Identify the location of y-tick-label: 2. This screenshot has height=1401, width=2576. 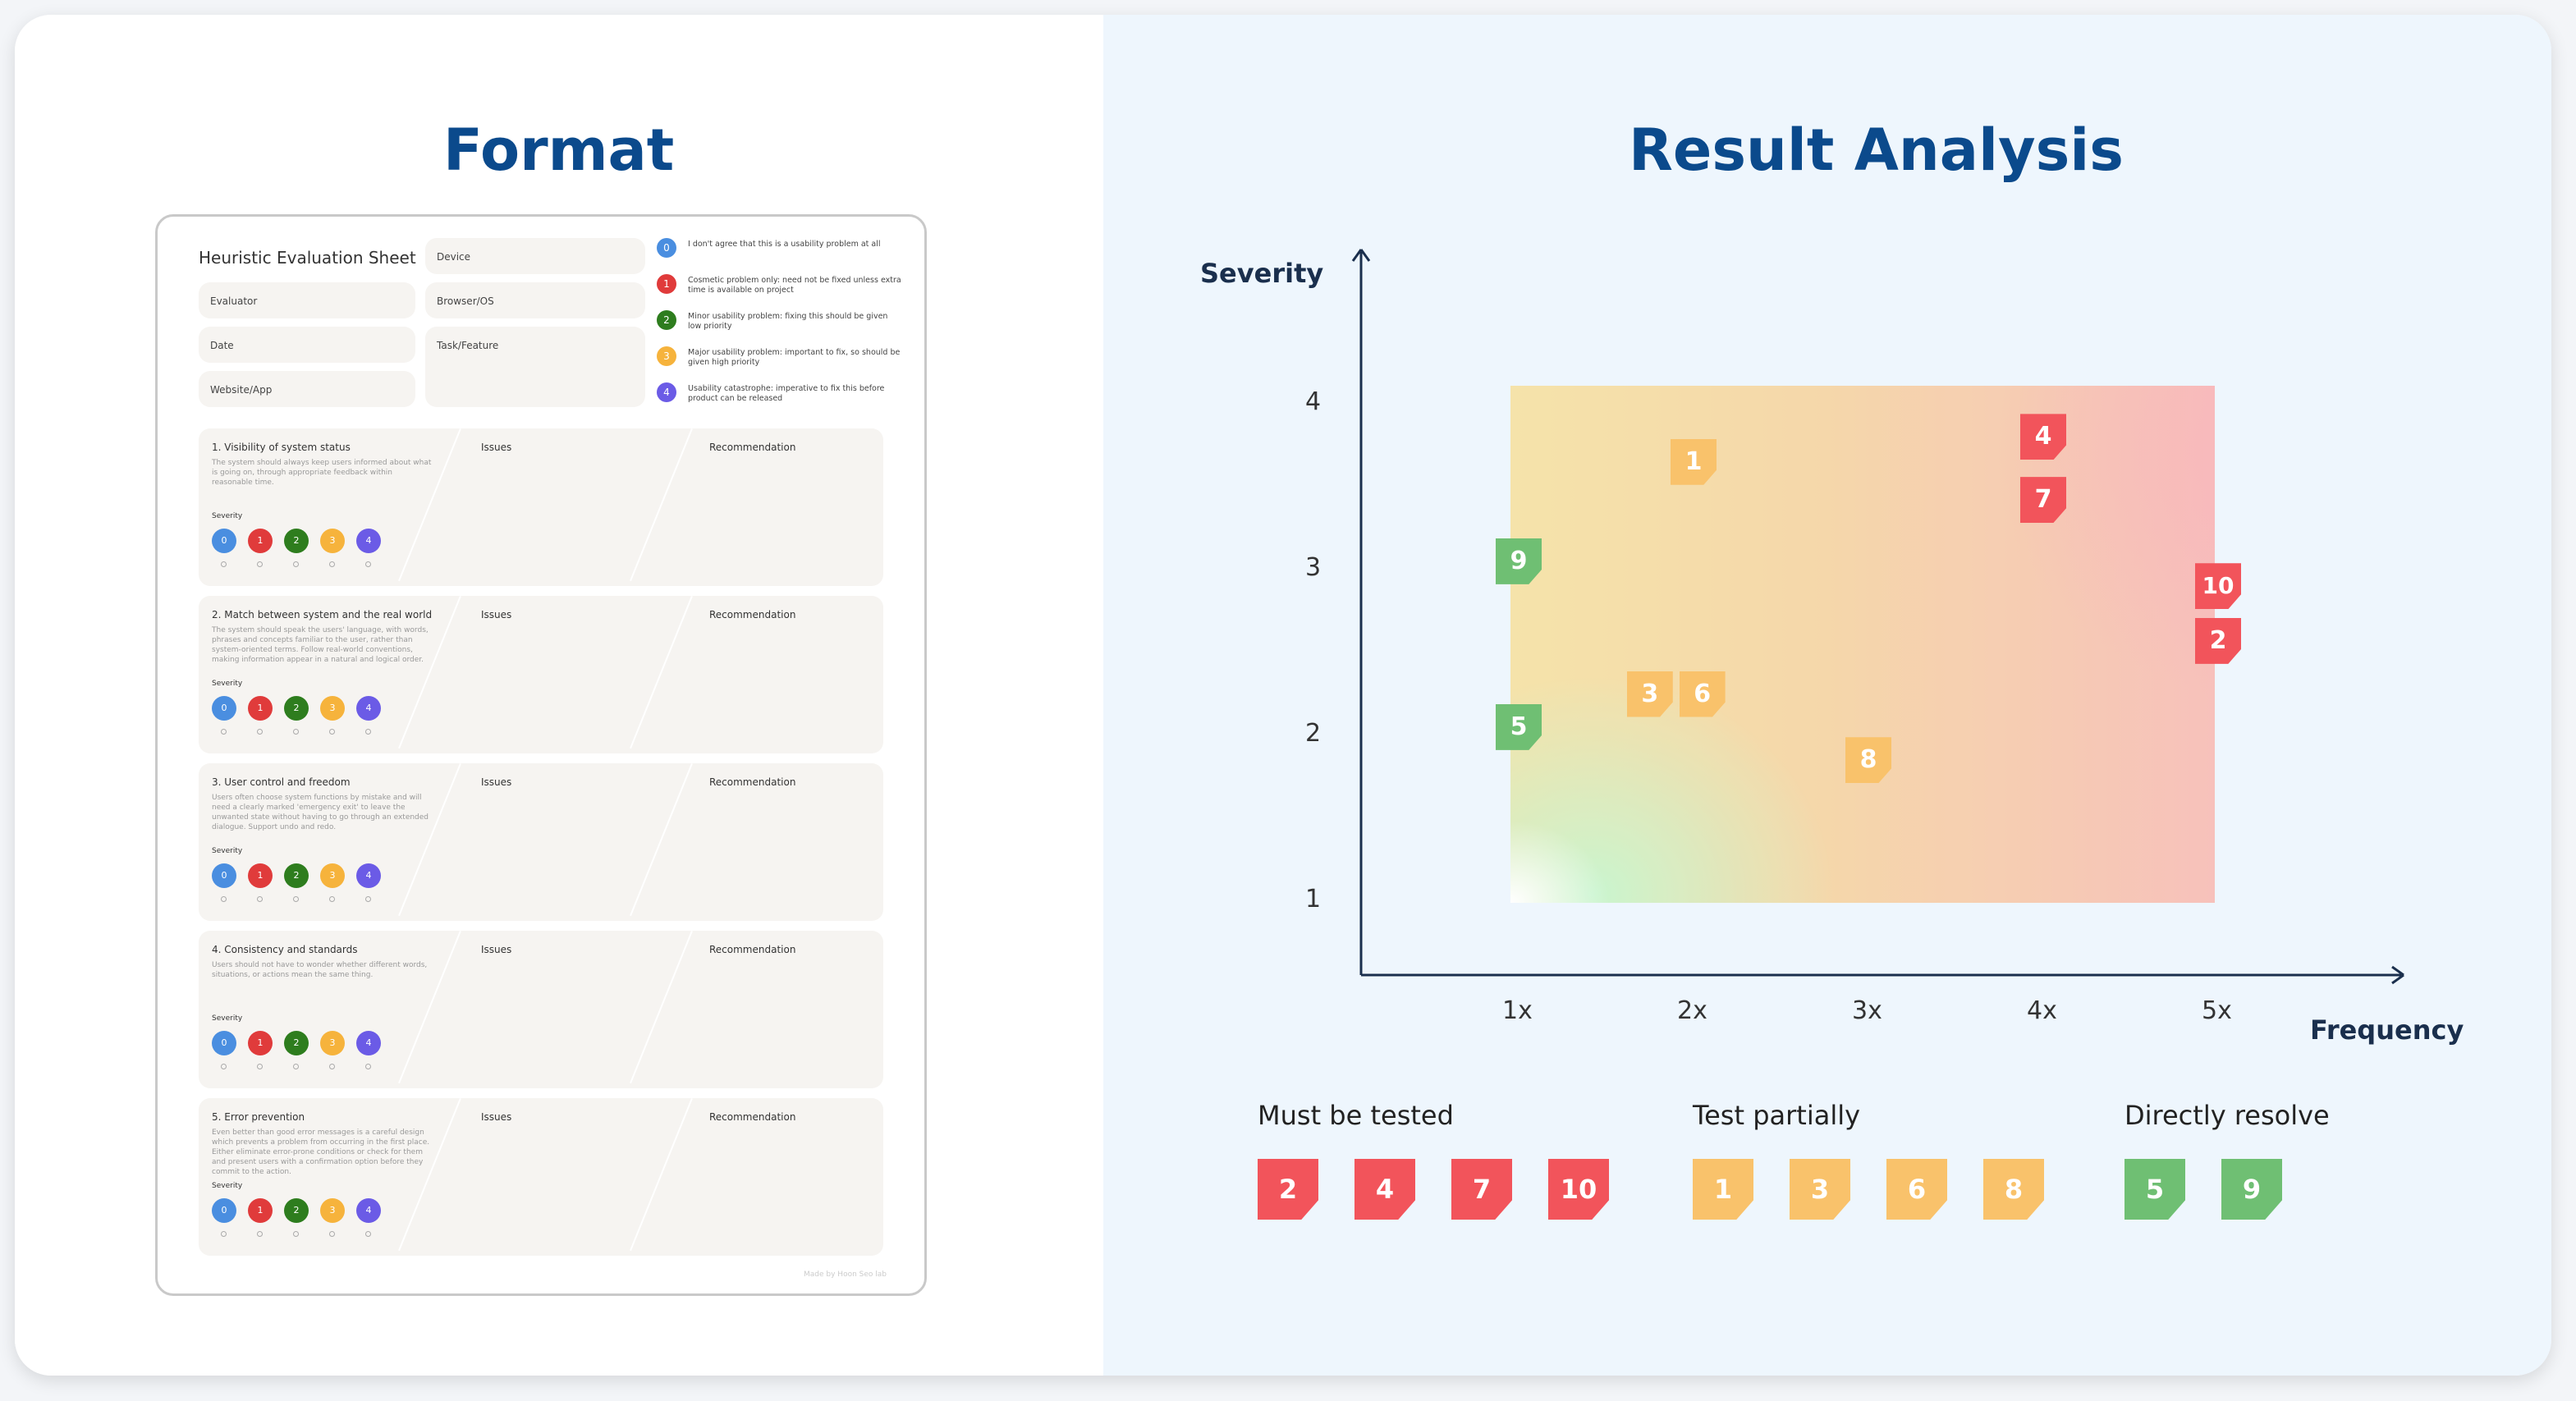
(1314, 733).